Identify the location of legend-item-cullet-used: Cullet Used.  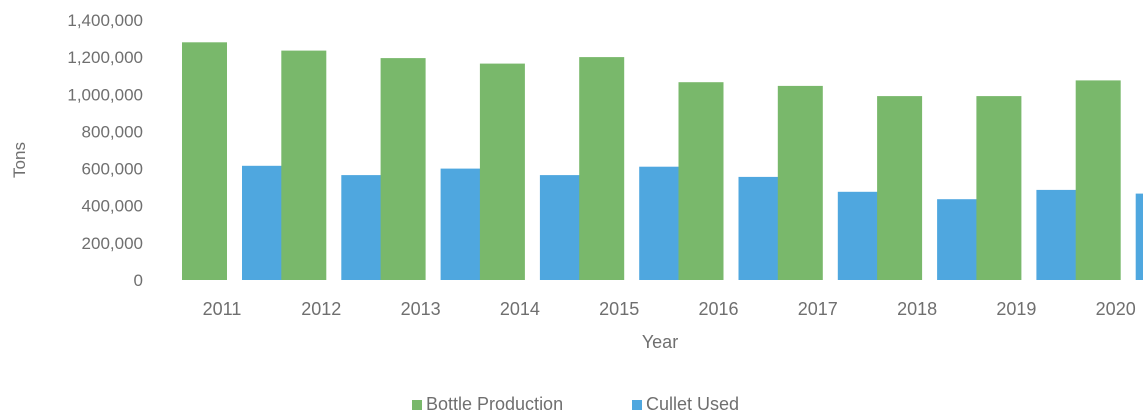
(685, 404).